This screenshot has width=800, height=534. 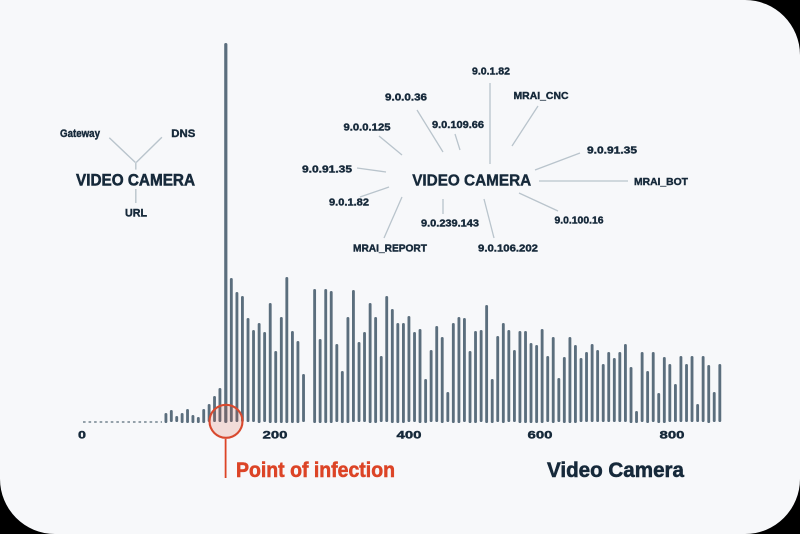 I want to click on svg-text: 400, so click(x=409, y=436).